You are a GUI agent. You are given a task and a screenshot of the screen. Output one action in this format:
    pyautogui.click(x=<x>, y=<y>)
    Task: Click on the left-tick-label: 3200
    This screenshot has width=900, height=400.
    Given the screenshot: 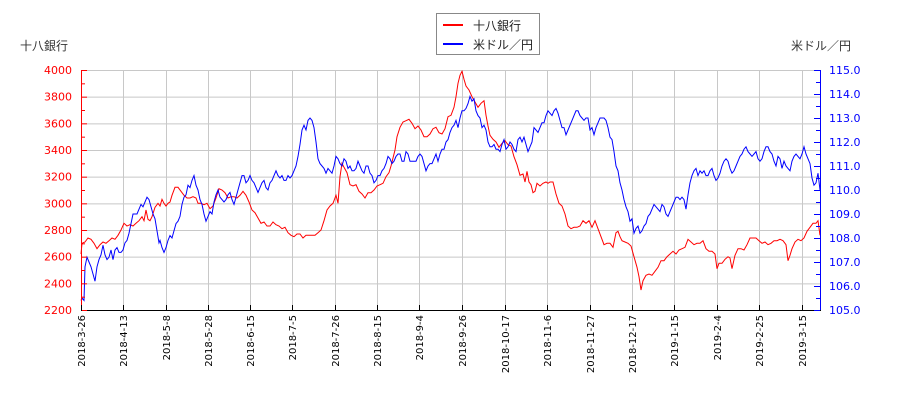 What is the action you would take?
    pyautogui.click(x=58, y=177)
    